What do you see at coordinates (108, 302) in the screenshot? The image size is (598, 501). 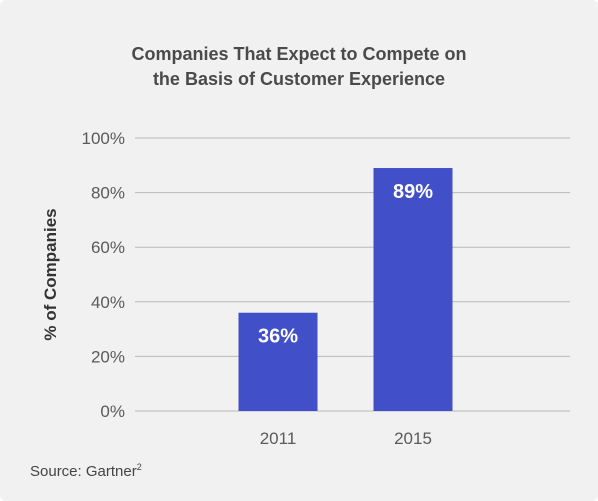 I see `y-tick-label: 40%` at bounding box center [108, 302].